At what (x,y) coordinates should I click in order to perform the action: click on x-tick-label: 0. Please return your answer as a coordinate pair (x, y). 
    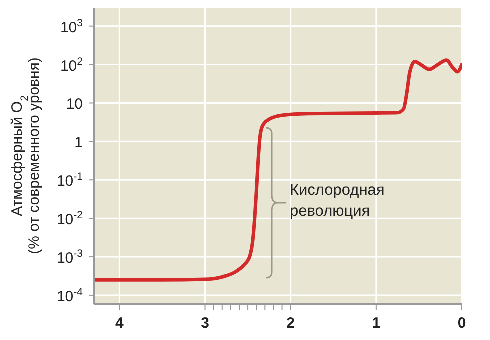
    Looking at the image, I should click on (462, 323).